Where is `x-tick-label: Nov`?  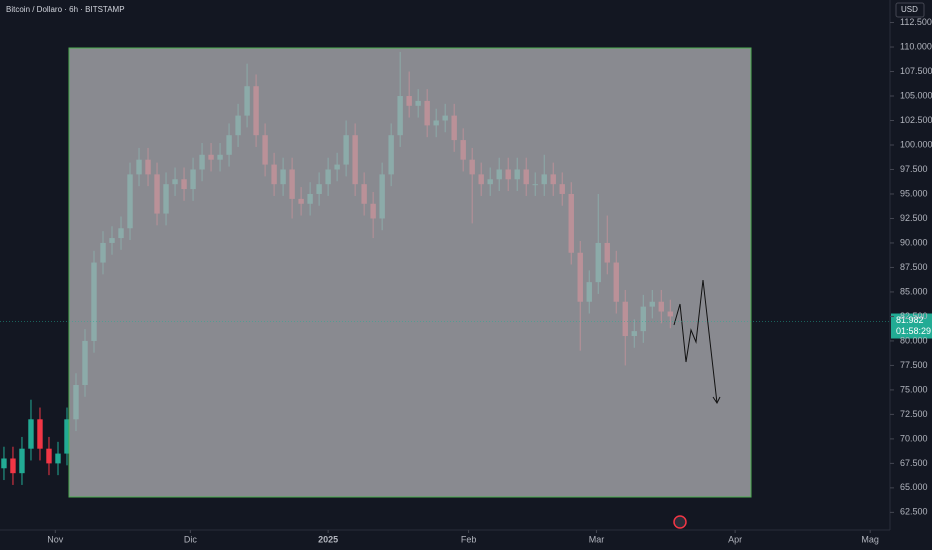 x-tick-label: Nov is located at coordinates (55, 539).